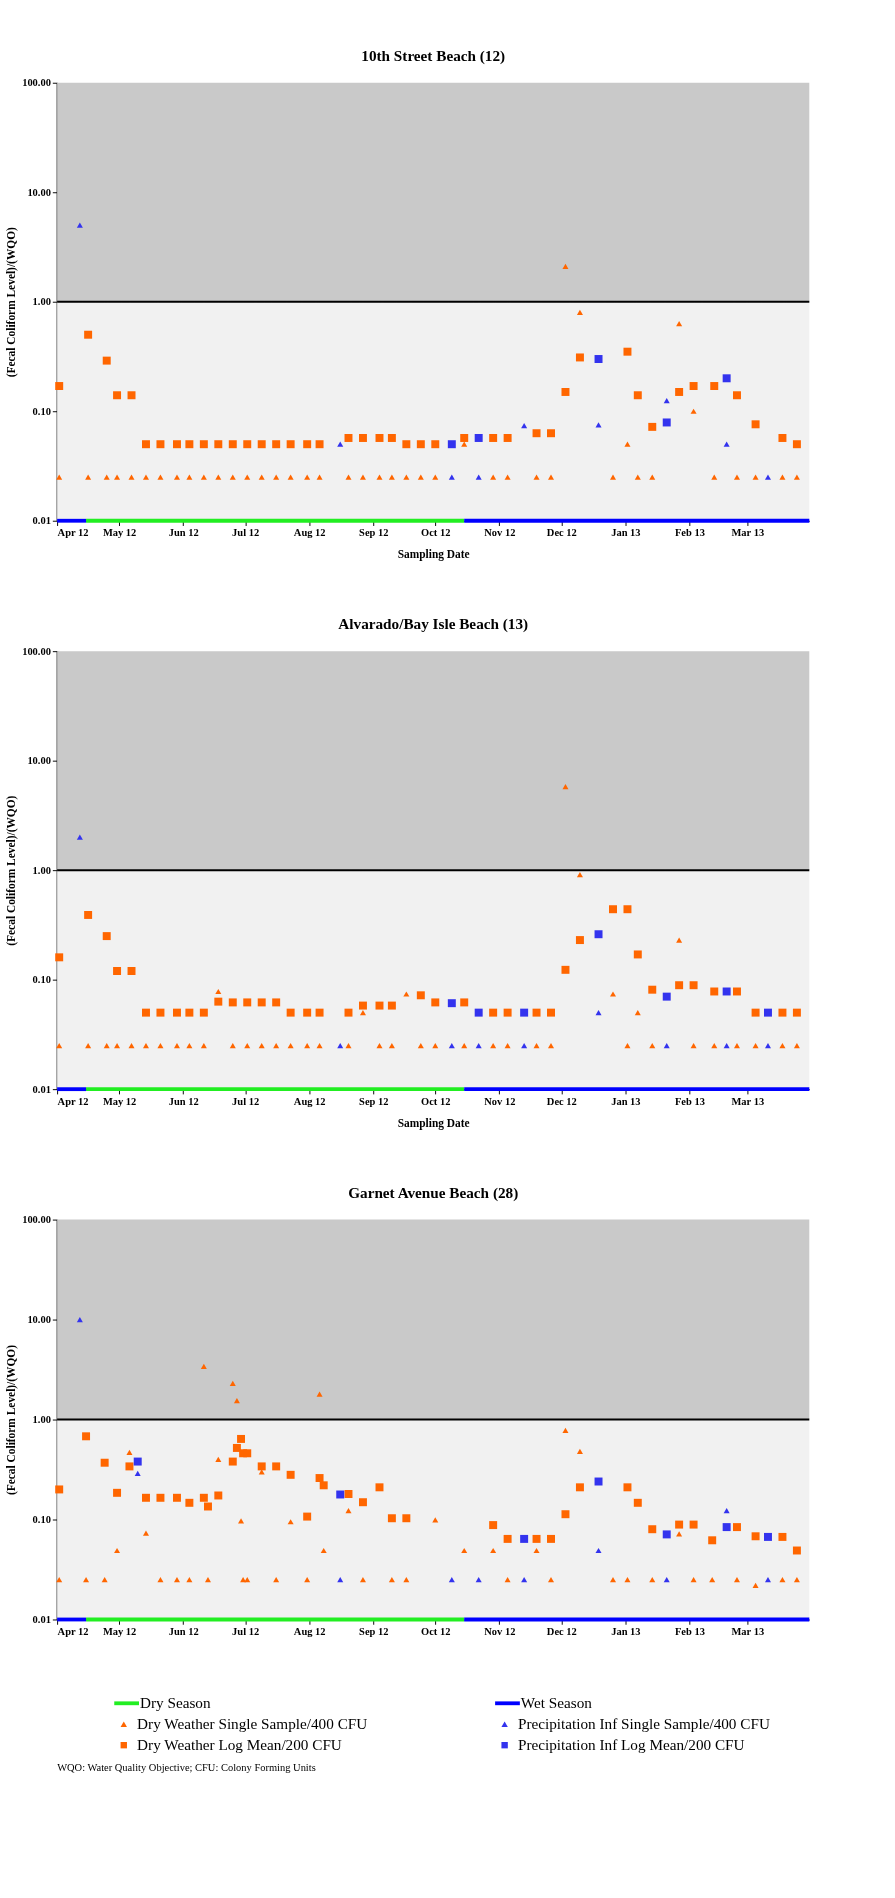 The height and width of the screenshot is (1898, 895). What do you see at coordinates (41, 1519) in the screenshot?
I see `y-tick-label: 0.10` at bounding box center [41, 1519].